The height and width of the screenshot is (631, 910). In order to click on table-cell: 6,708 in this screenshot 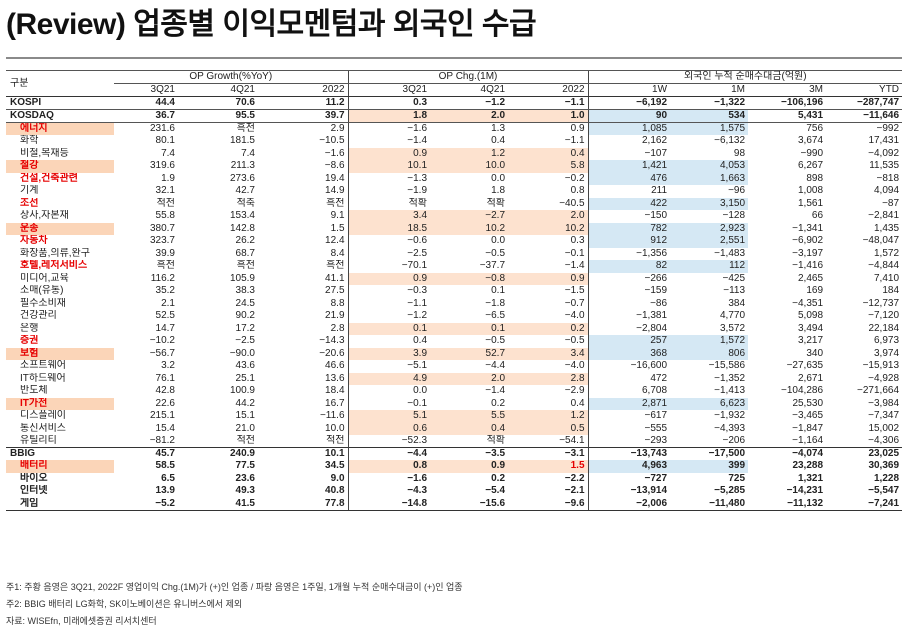, I will do `click(629, 391)`.